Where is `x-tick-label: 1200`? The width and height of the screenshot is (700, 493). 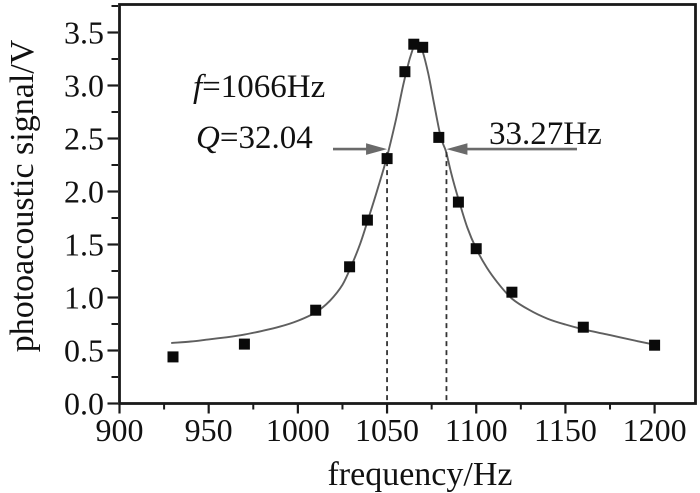
x-tick-label: 1200 is located at coordinates (655, 430).